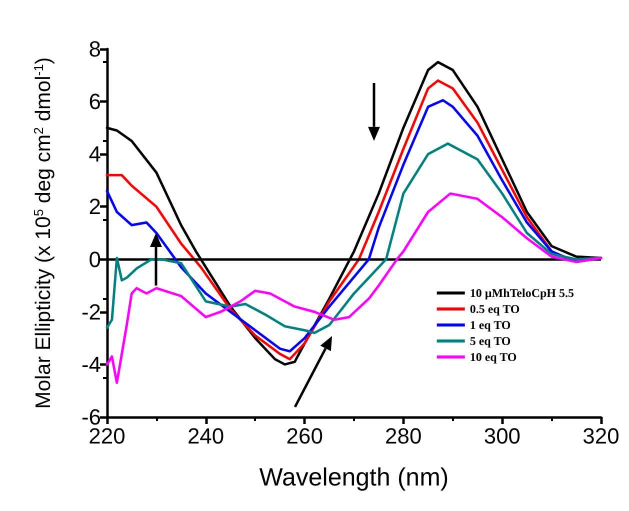 The image size is (629, 511). I want to click on y-tick-label: 0, so click(94, 259).